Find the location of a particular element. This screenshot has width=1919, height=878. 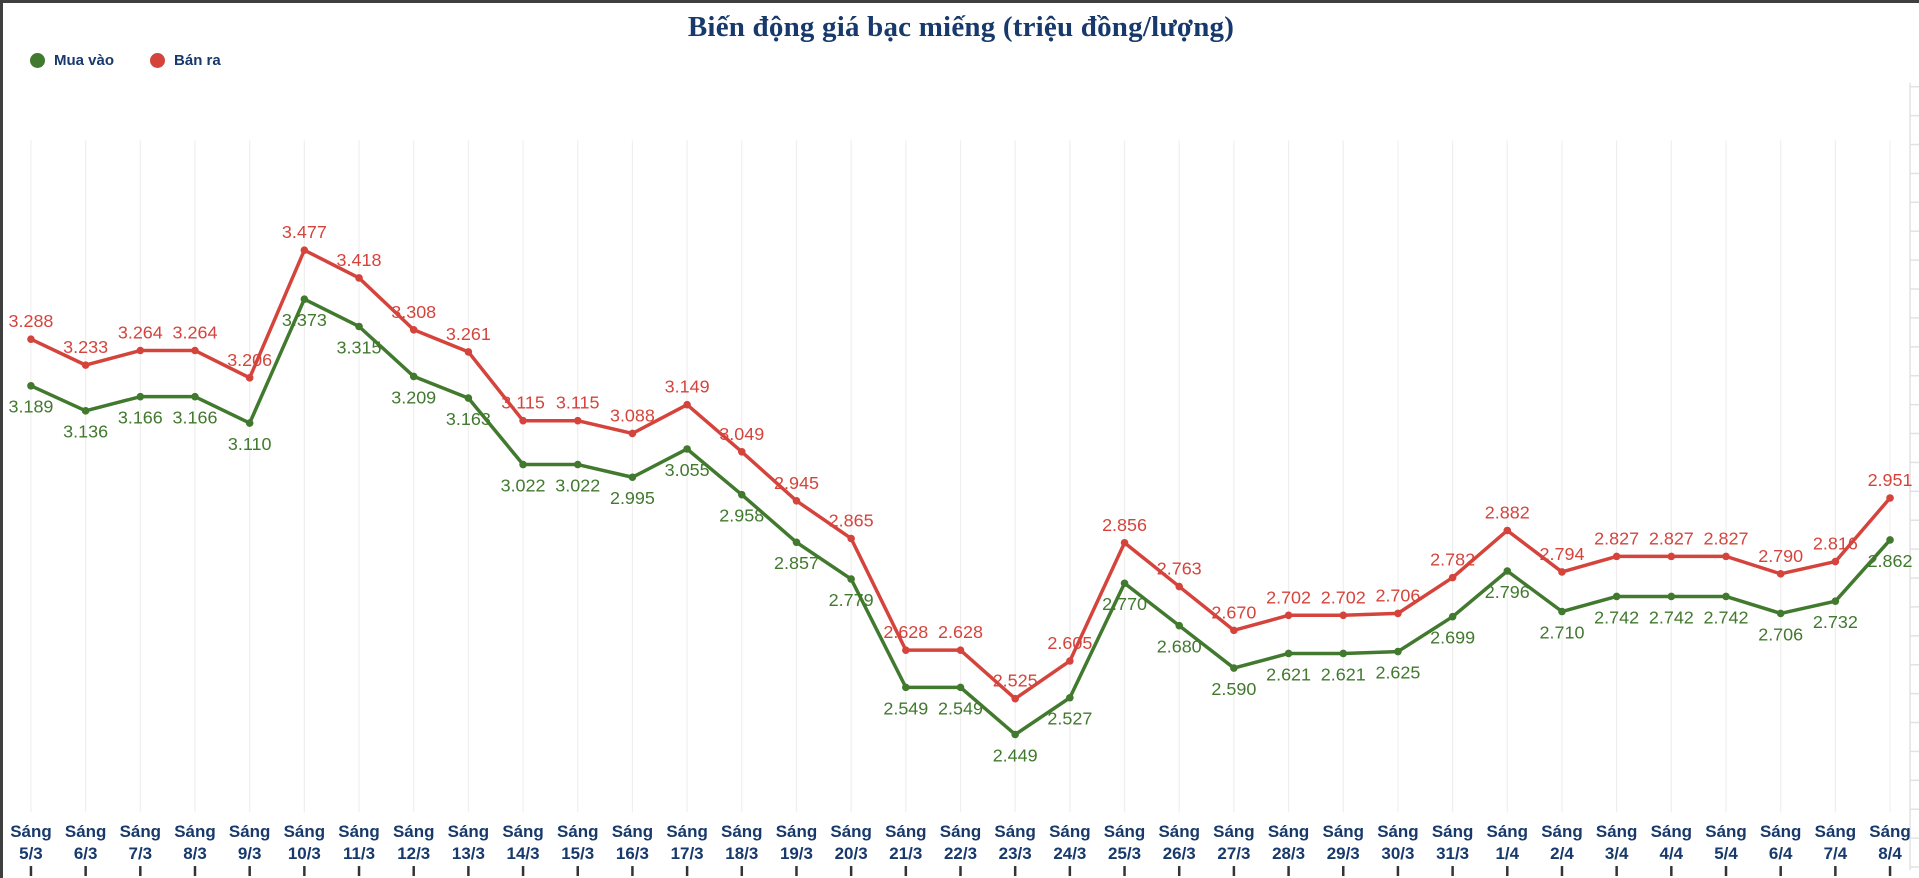

x-axis-label-date: 6/4 is located at coordinates (1781, 853).